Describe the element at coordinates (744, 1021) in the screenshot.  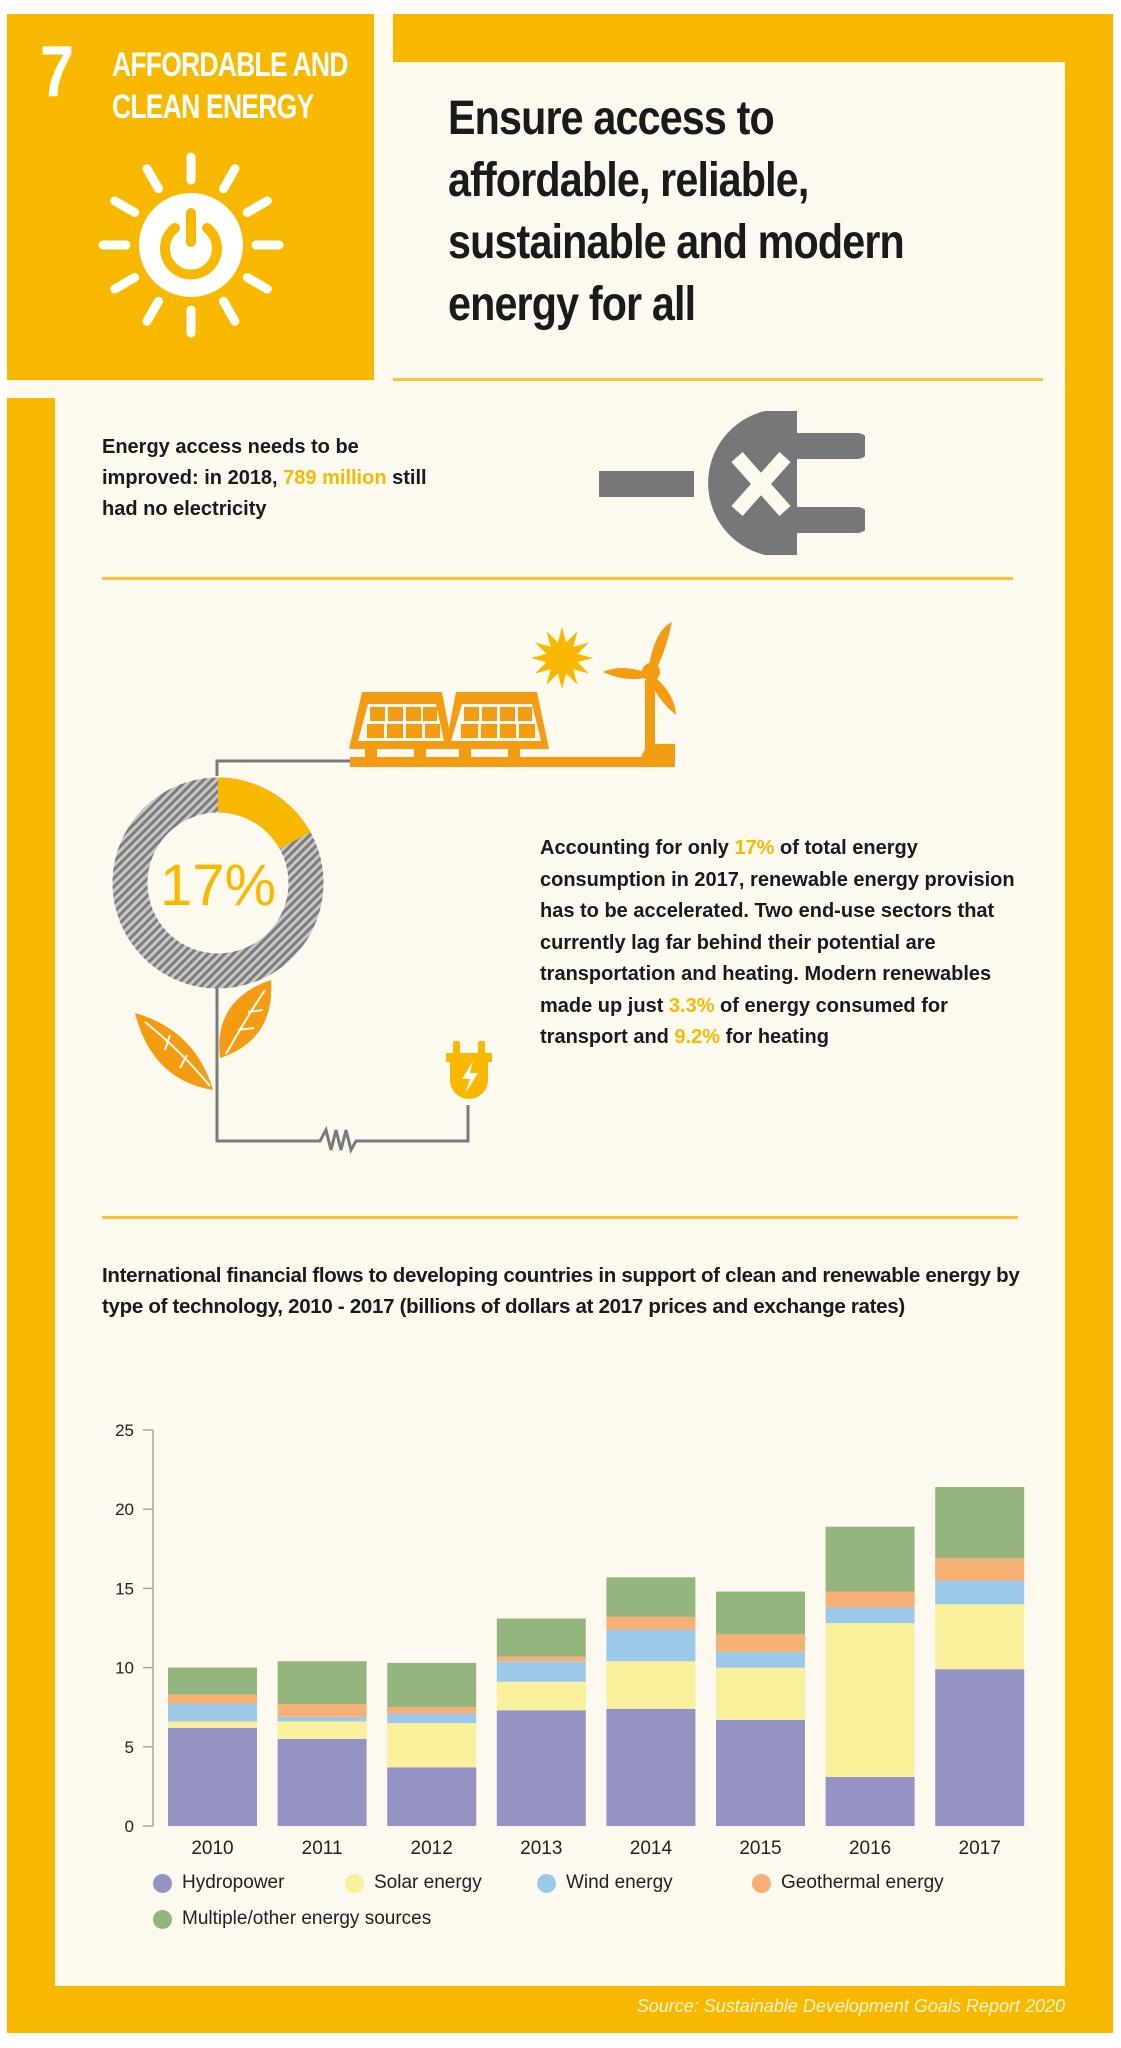
I see `renewables-text-part: of energy consumed for transport and` at that location.